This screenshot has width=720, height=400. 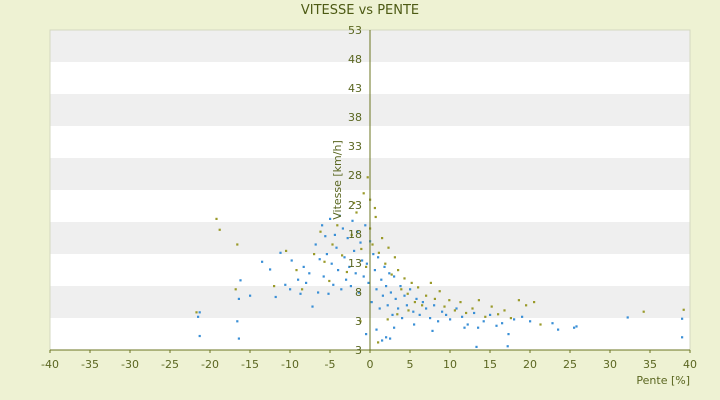 I want to click on y-tick-label: 3, so click(x=358, y=350).